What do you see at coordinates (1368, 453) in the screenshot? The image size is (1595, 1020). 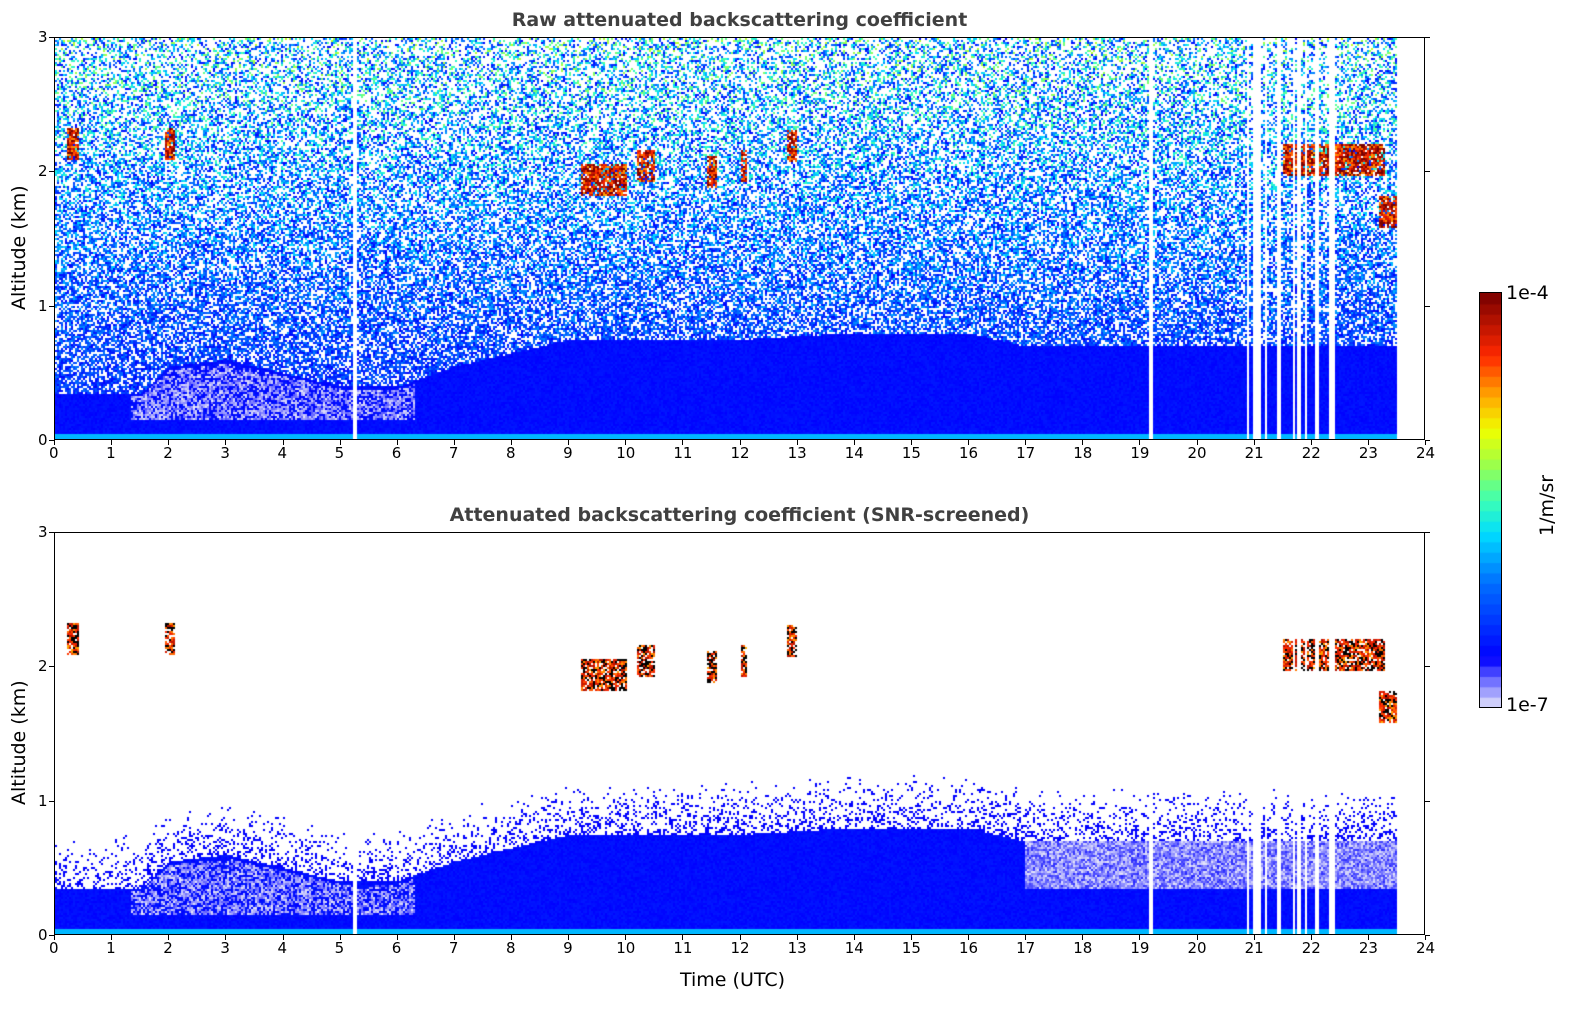 I see `x-tick-label: 23` at bounding box center [1368, 453].